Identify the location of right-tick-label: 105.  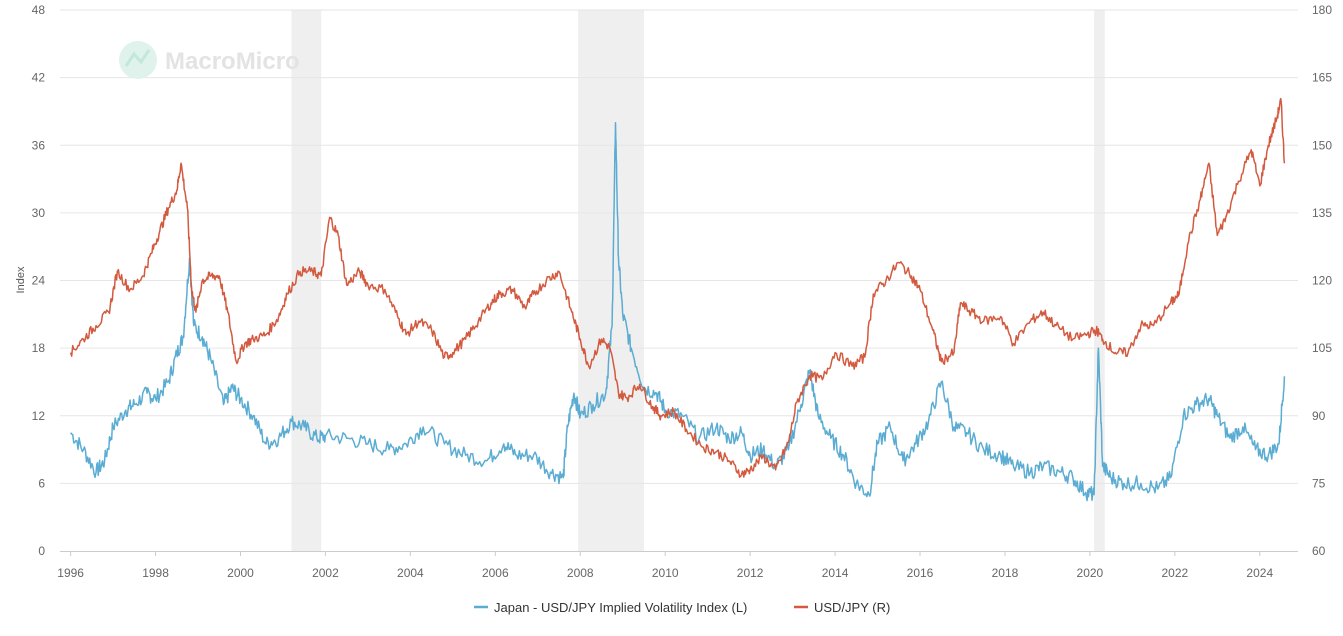
(1322, 348).